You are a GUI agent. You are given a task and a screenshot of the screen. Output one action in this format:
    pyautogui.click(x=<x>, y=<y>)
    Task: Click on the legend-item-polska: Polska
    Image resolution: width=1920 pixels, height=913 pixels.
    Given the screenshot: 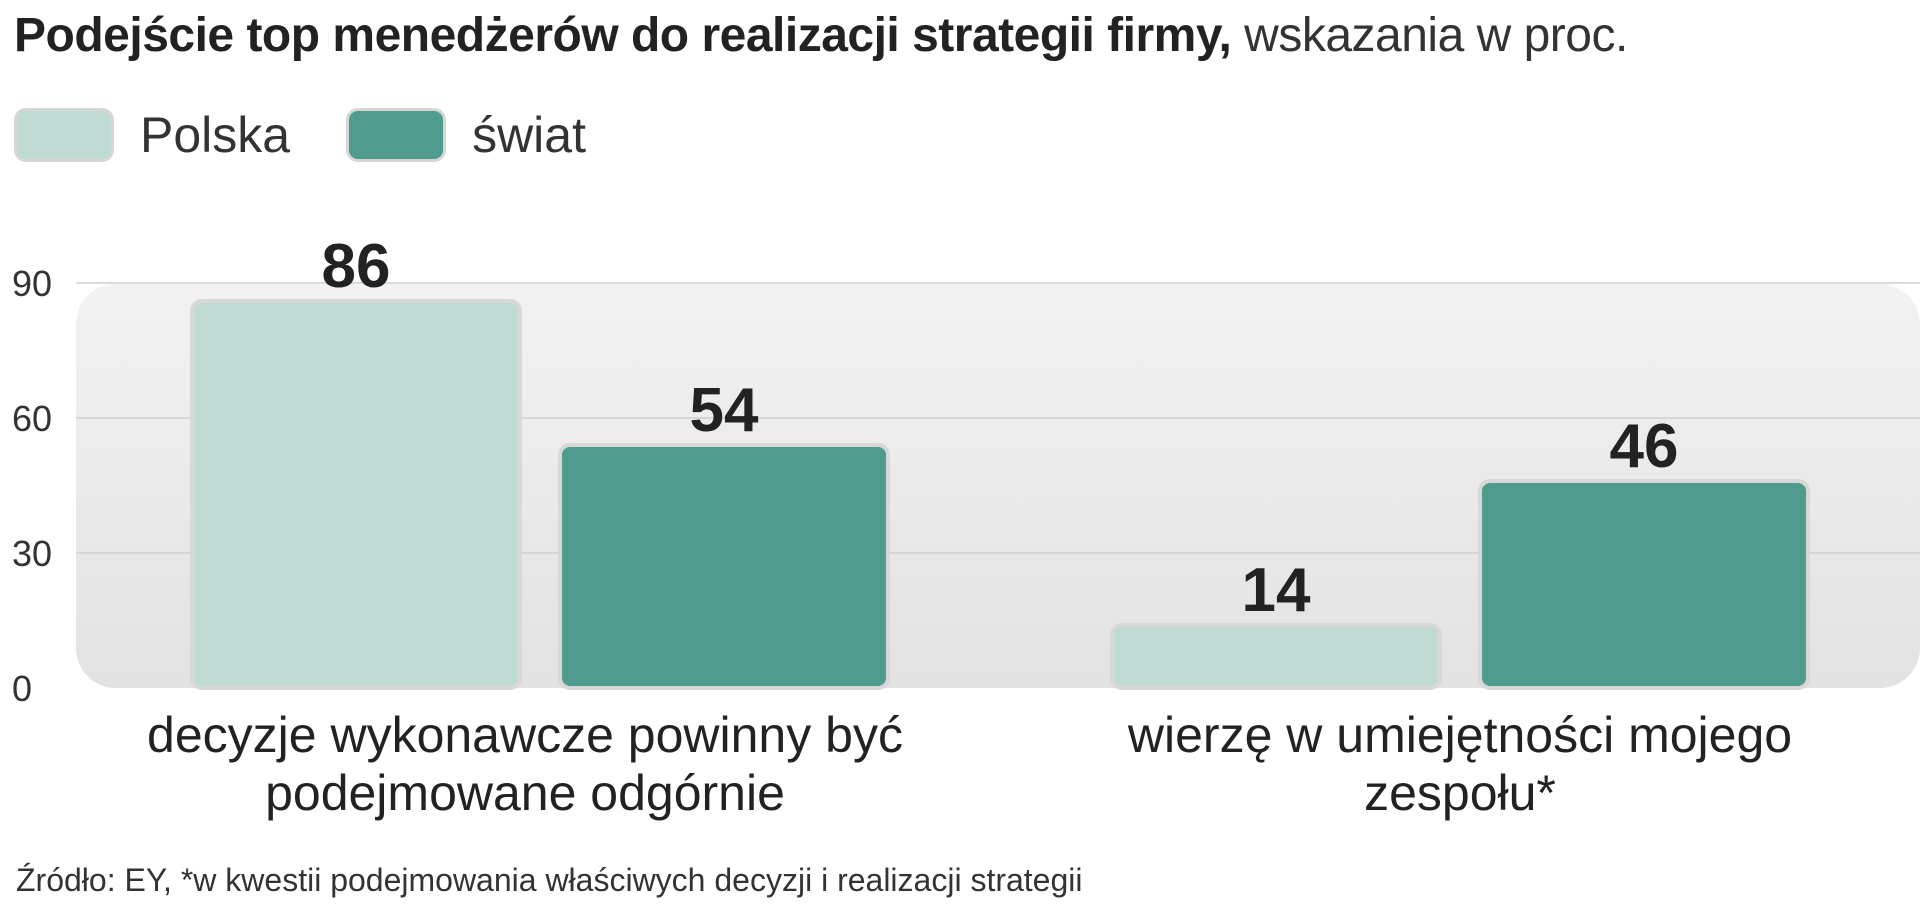 What is the action you would take?
    pyautogui.click(x=152, y=135)
    